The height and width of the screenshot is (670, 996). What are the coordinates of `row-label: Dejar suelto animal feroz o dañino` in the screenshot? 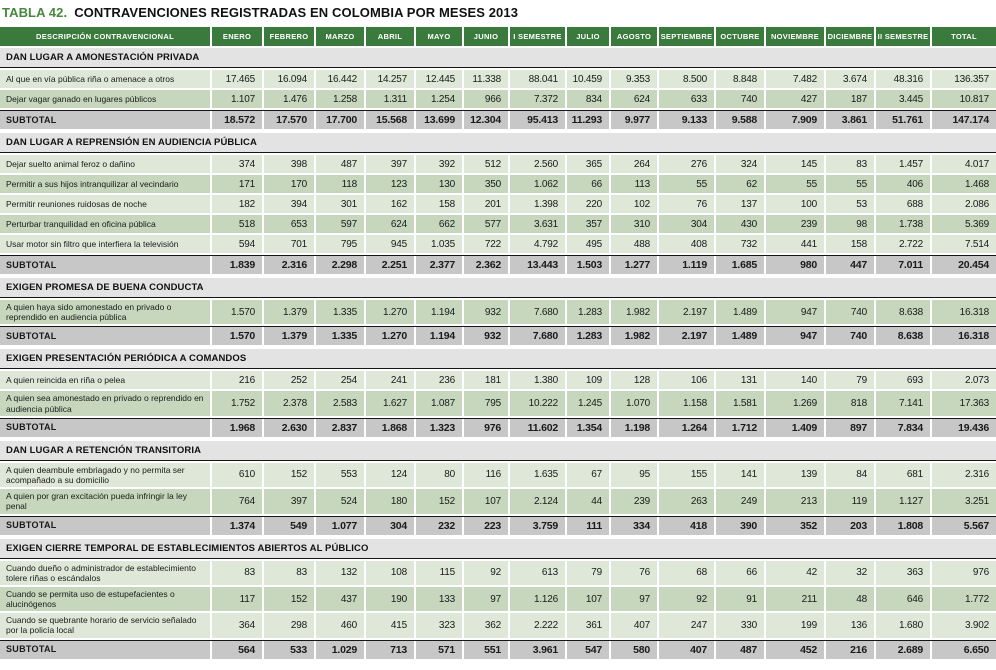 It's located at (105, 164).